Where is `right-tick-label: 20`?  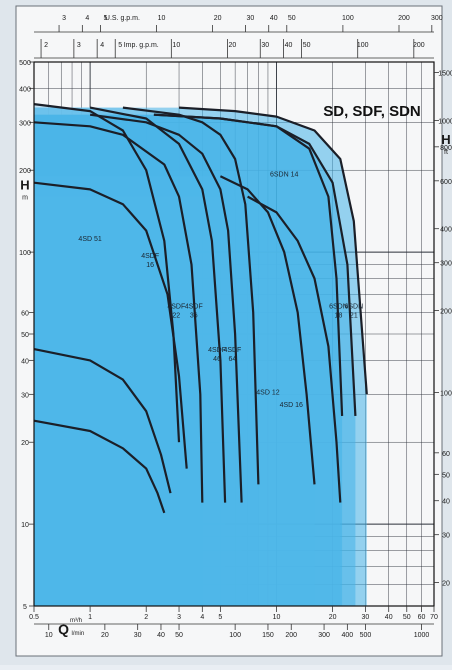 right-tick-label: 20 is located at coordinates (446, 584).